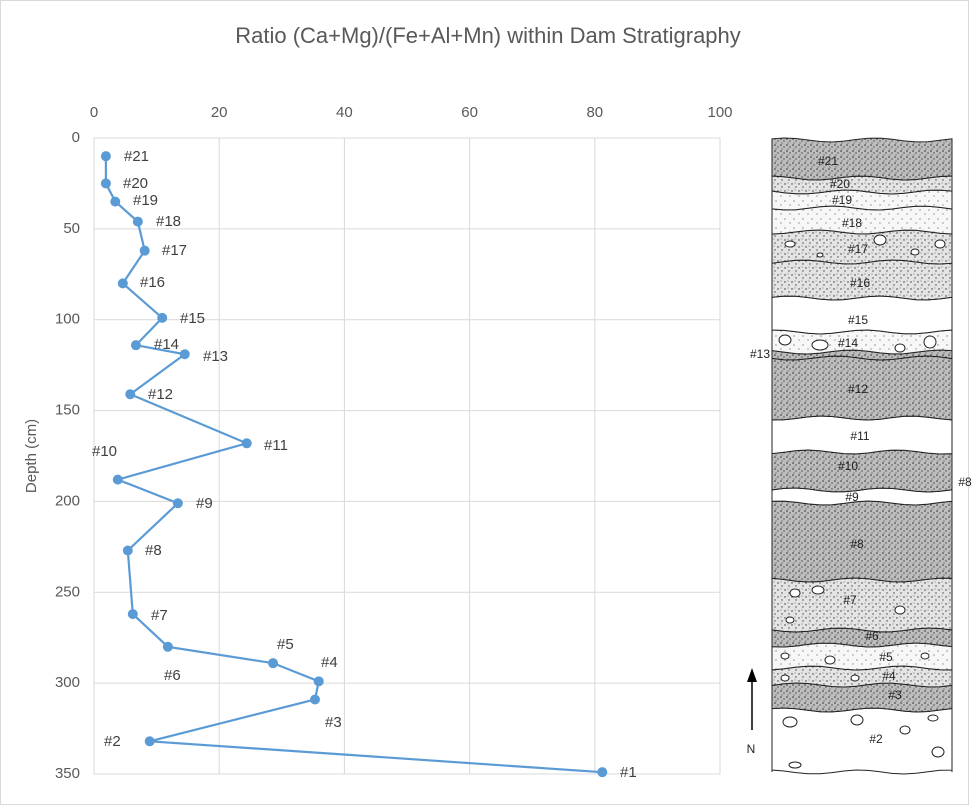 This screenshot has height=811, width=976. Describe the element at coordinates (859, 436) in the screenshot. I see `layer-label: #11` at that location.